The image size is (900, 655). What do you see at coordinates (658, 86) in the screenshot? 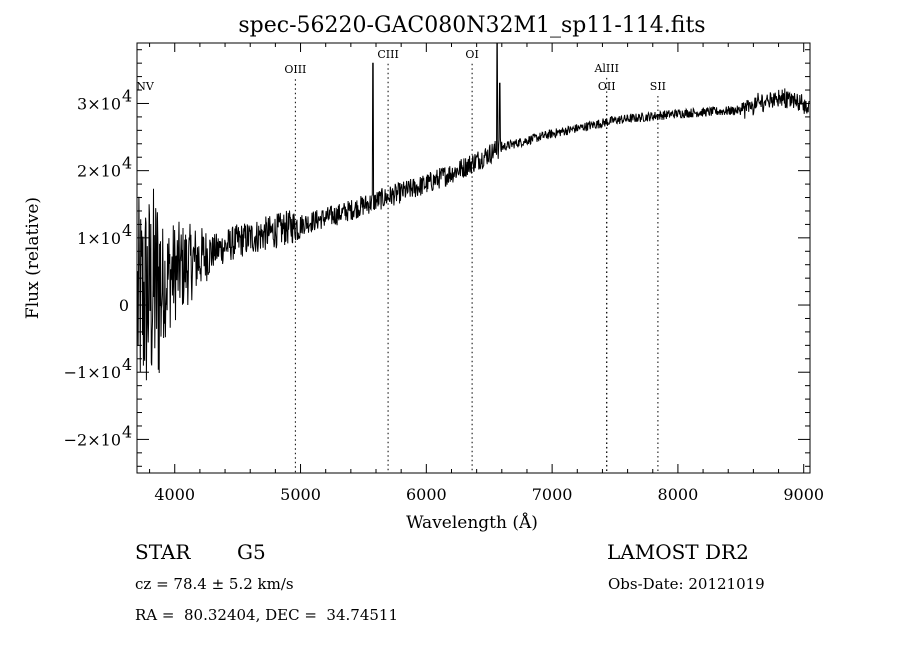
I see `spectral-line-label: SII` at bounding box center [658, 86].